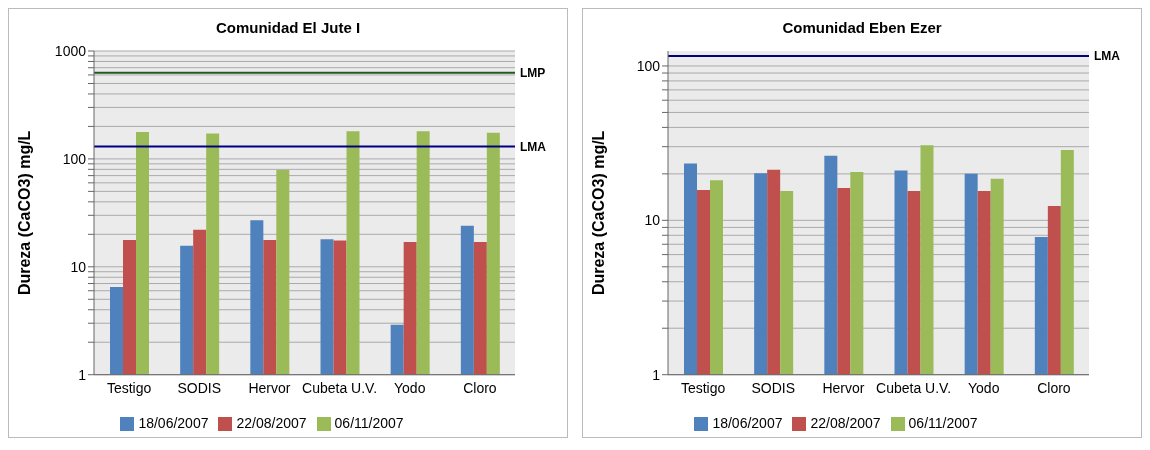 The image size is (1150, 450). I want to click on chart-title: Comunidad El Jute I, so click(288, 28).